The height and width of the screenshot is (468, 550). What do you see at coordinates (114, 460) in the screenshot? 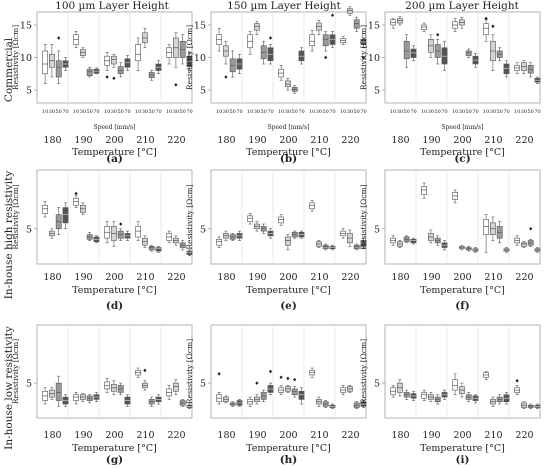
I see `panel-letter: (g)` at bounding box center [114, 460].